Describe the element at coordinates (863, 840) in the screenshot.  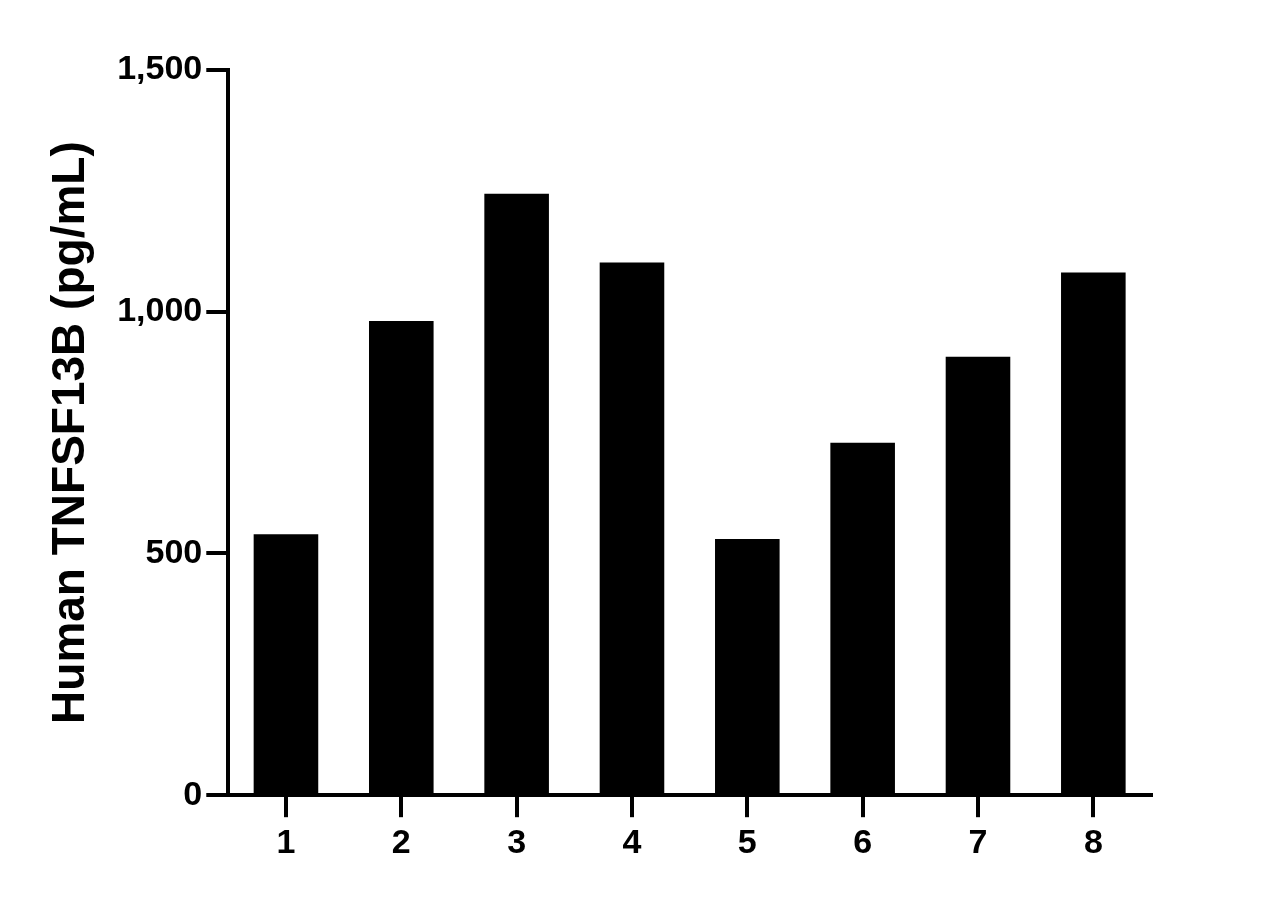
I see `x-tick-label: 6` at that location.